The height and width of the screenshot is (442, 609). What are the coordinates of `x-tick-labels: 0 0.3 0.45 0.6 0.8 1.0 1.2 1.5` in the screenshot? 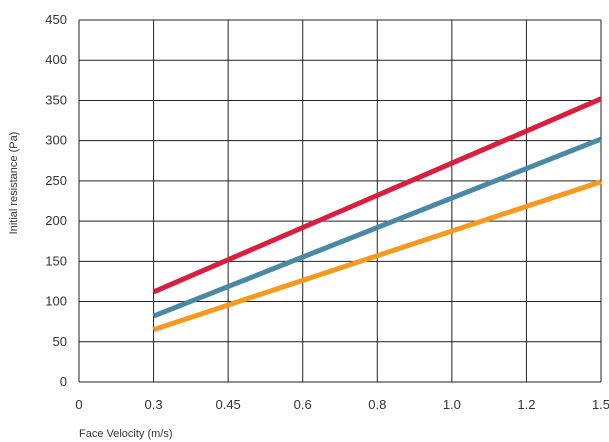 It's located at (342, 404).